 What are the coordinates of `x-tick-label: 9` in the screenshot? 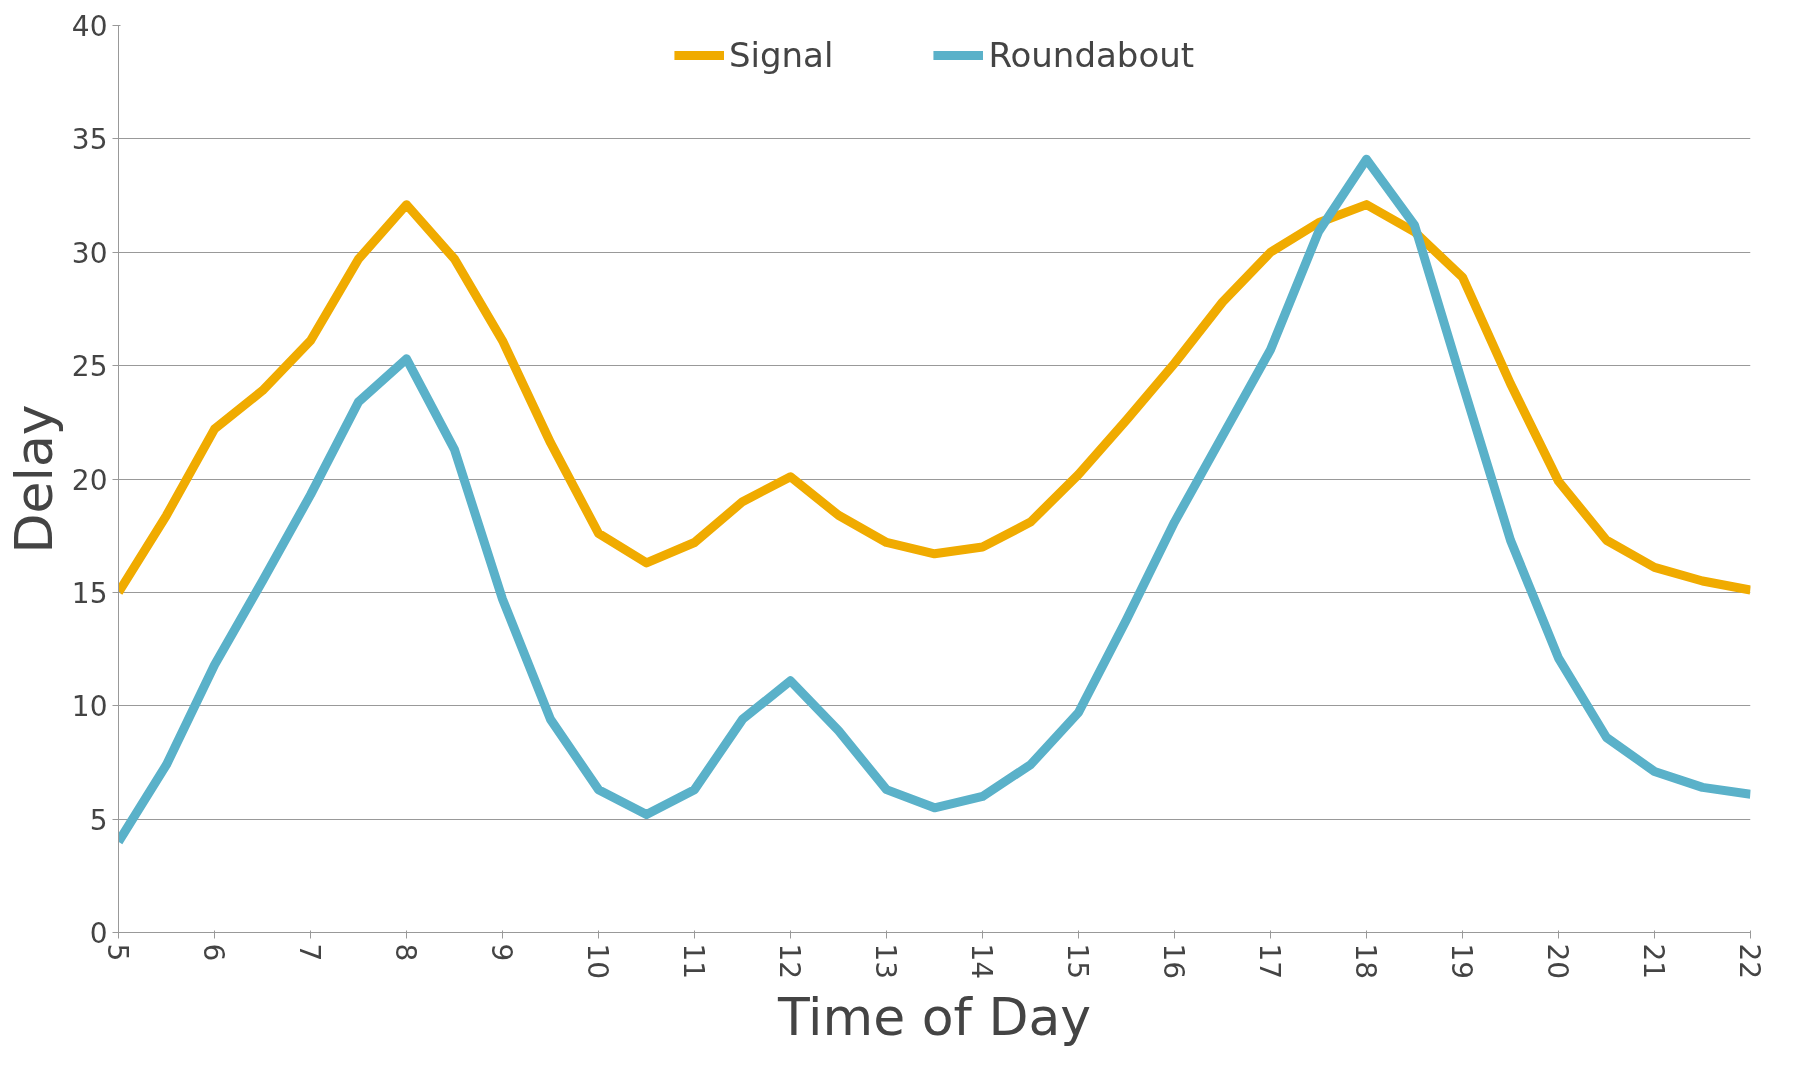 It's located at (501, 952).